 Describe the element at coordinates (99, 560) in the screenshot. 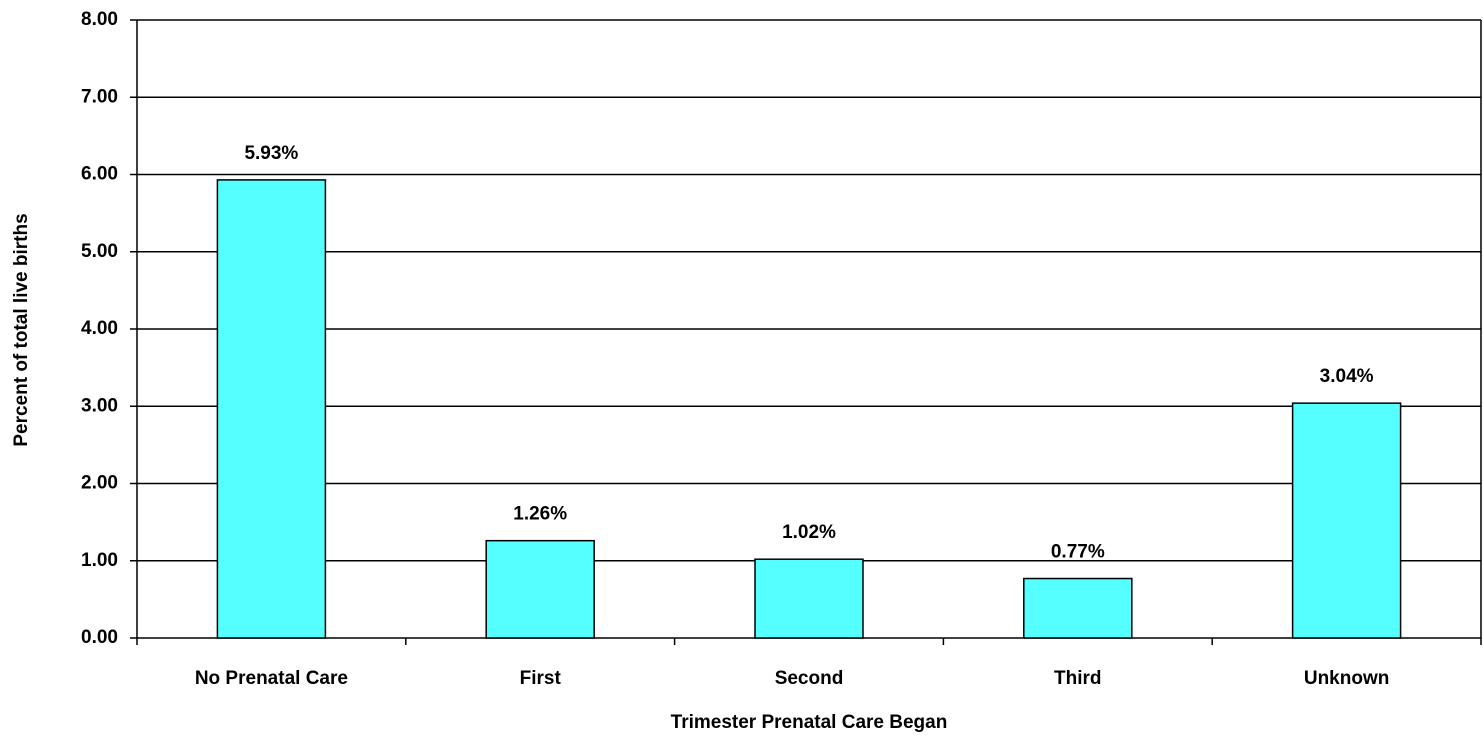

I see `y-tick-label: 1.00` at that location.